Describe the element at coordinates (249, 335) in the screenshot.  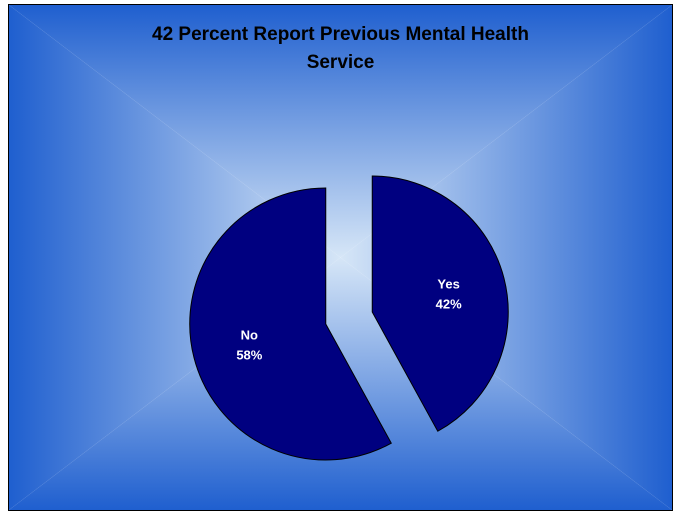
I see `slice-label-no: No` at that location.